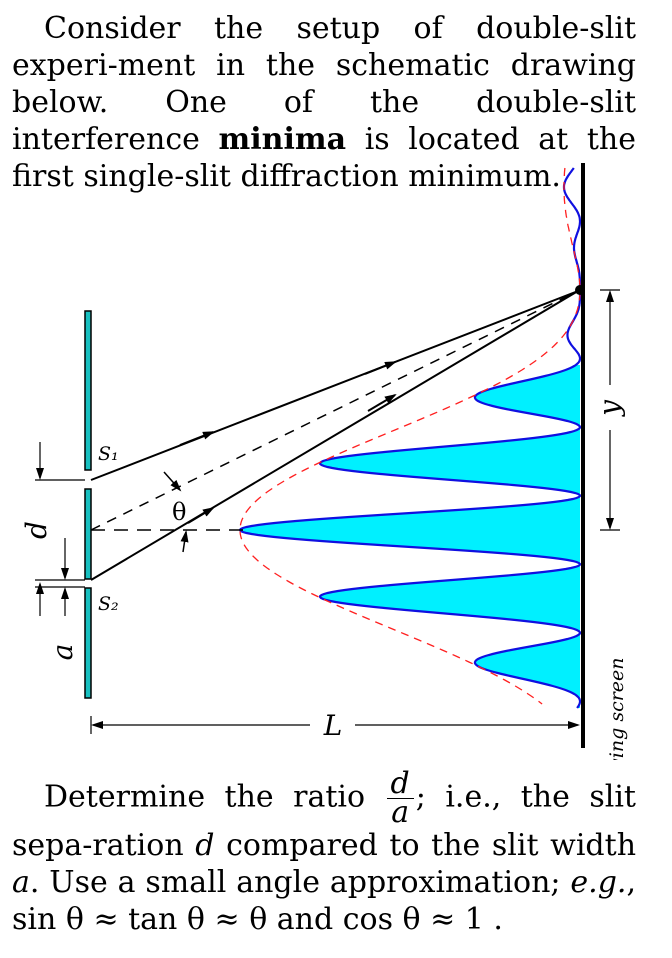 Image resolution: width=672 pixels, height=958 pixels. Describe the element at coordinates (400, 784) in the screenshot. I see `fraction-numerator: d` at that location.